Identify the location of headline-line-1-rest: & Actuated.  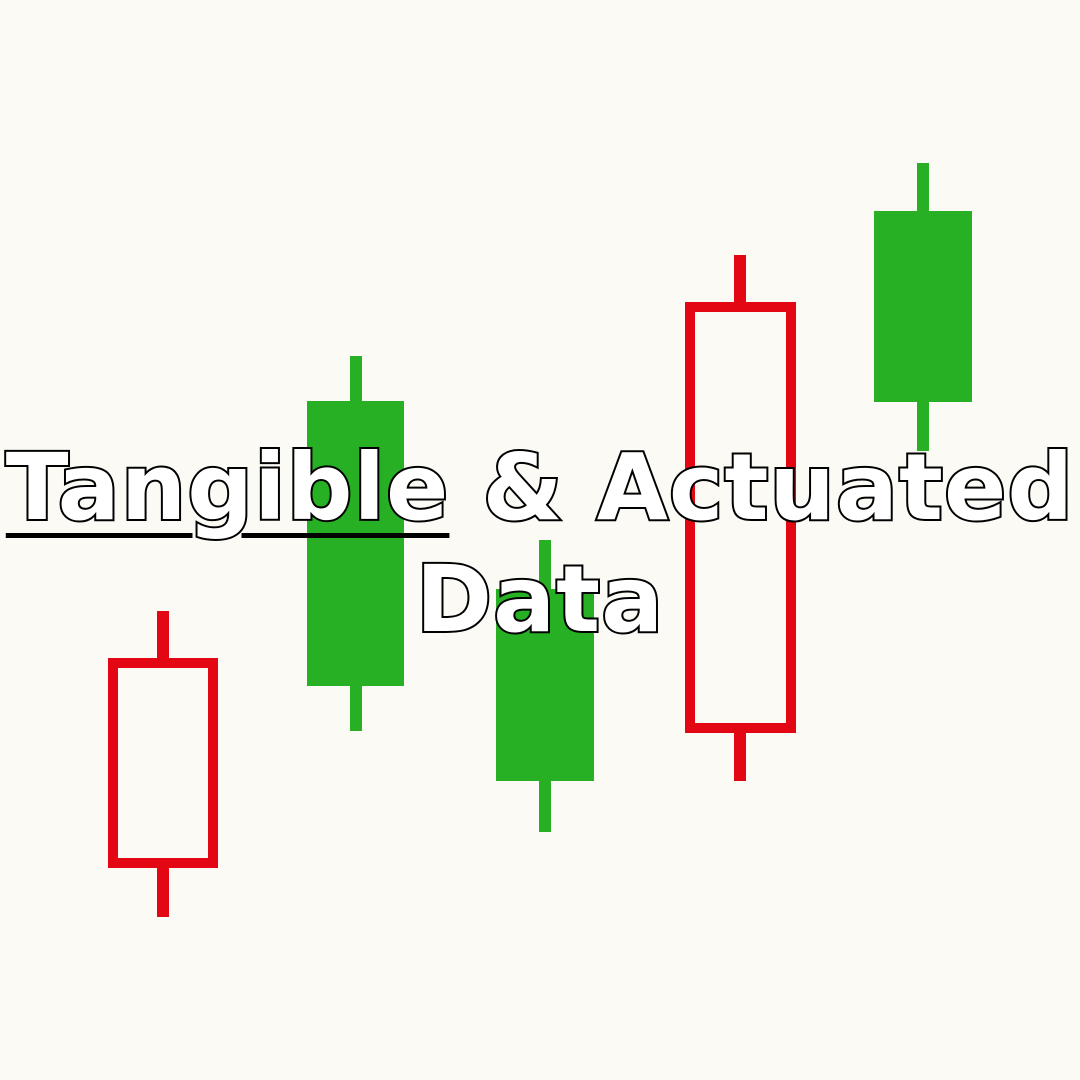
(762, 487).